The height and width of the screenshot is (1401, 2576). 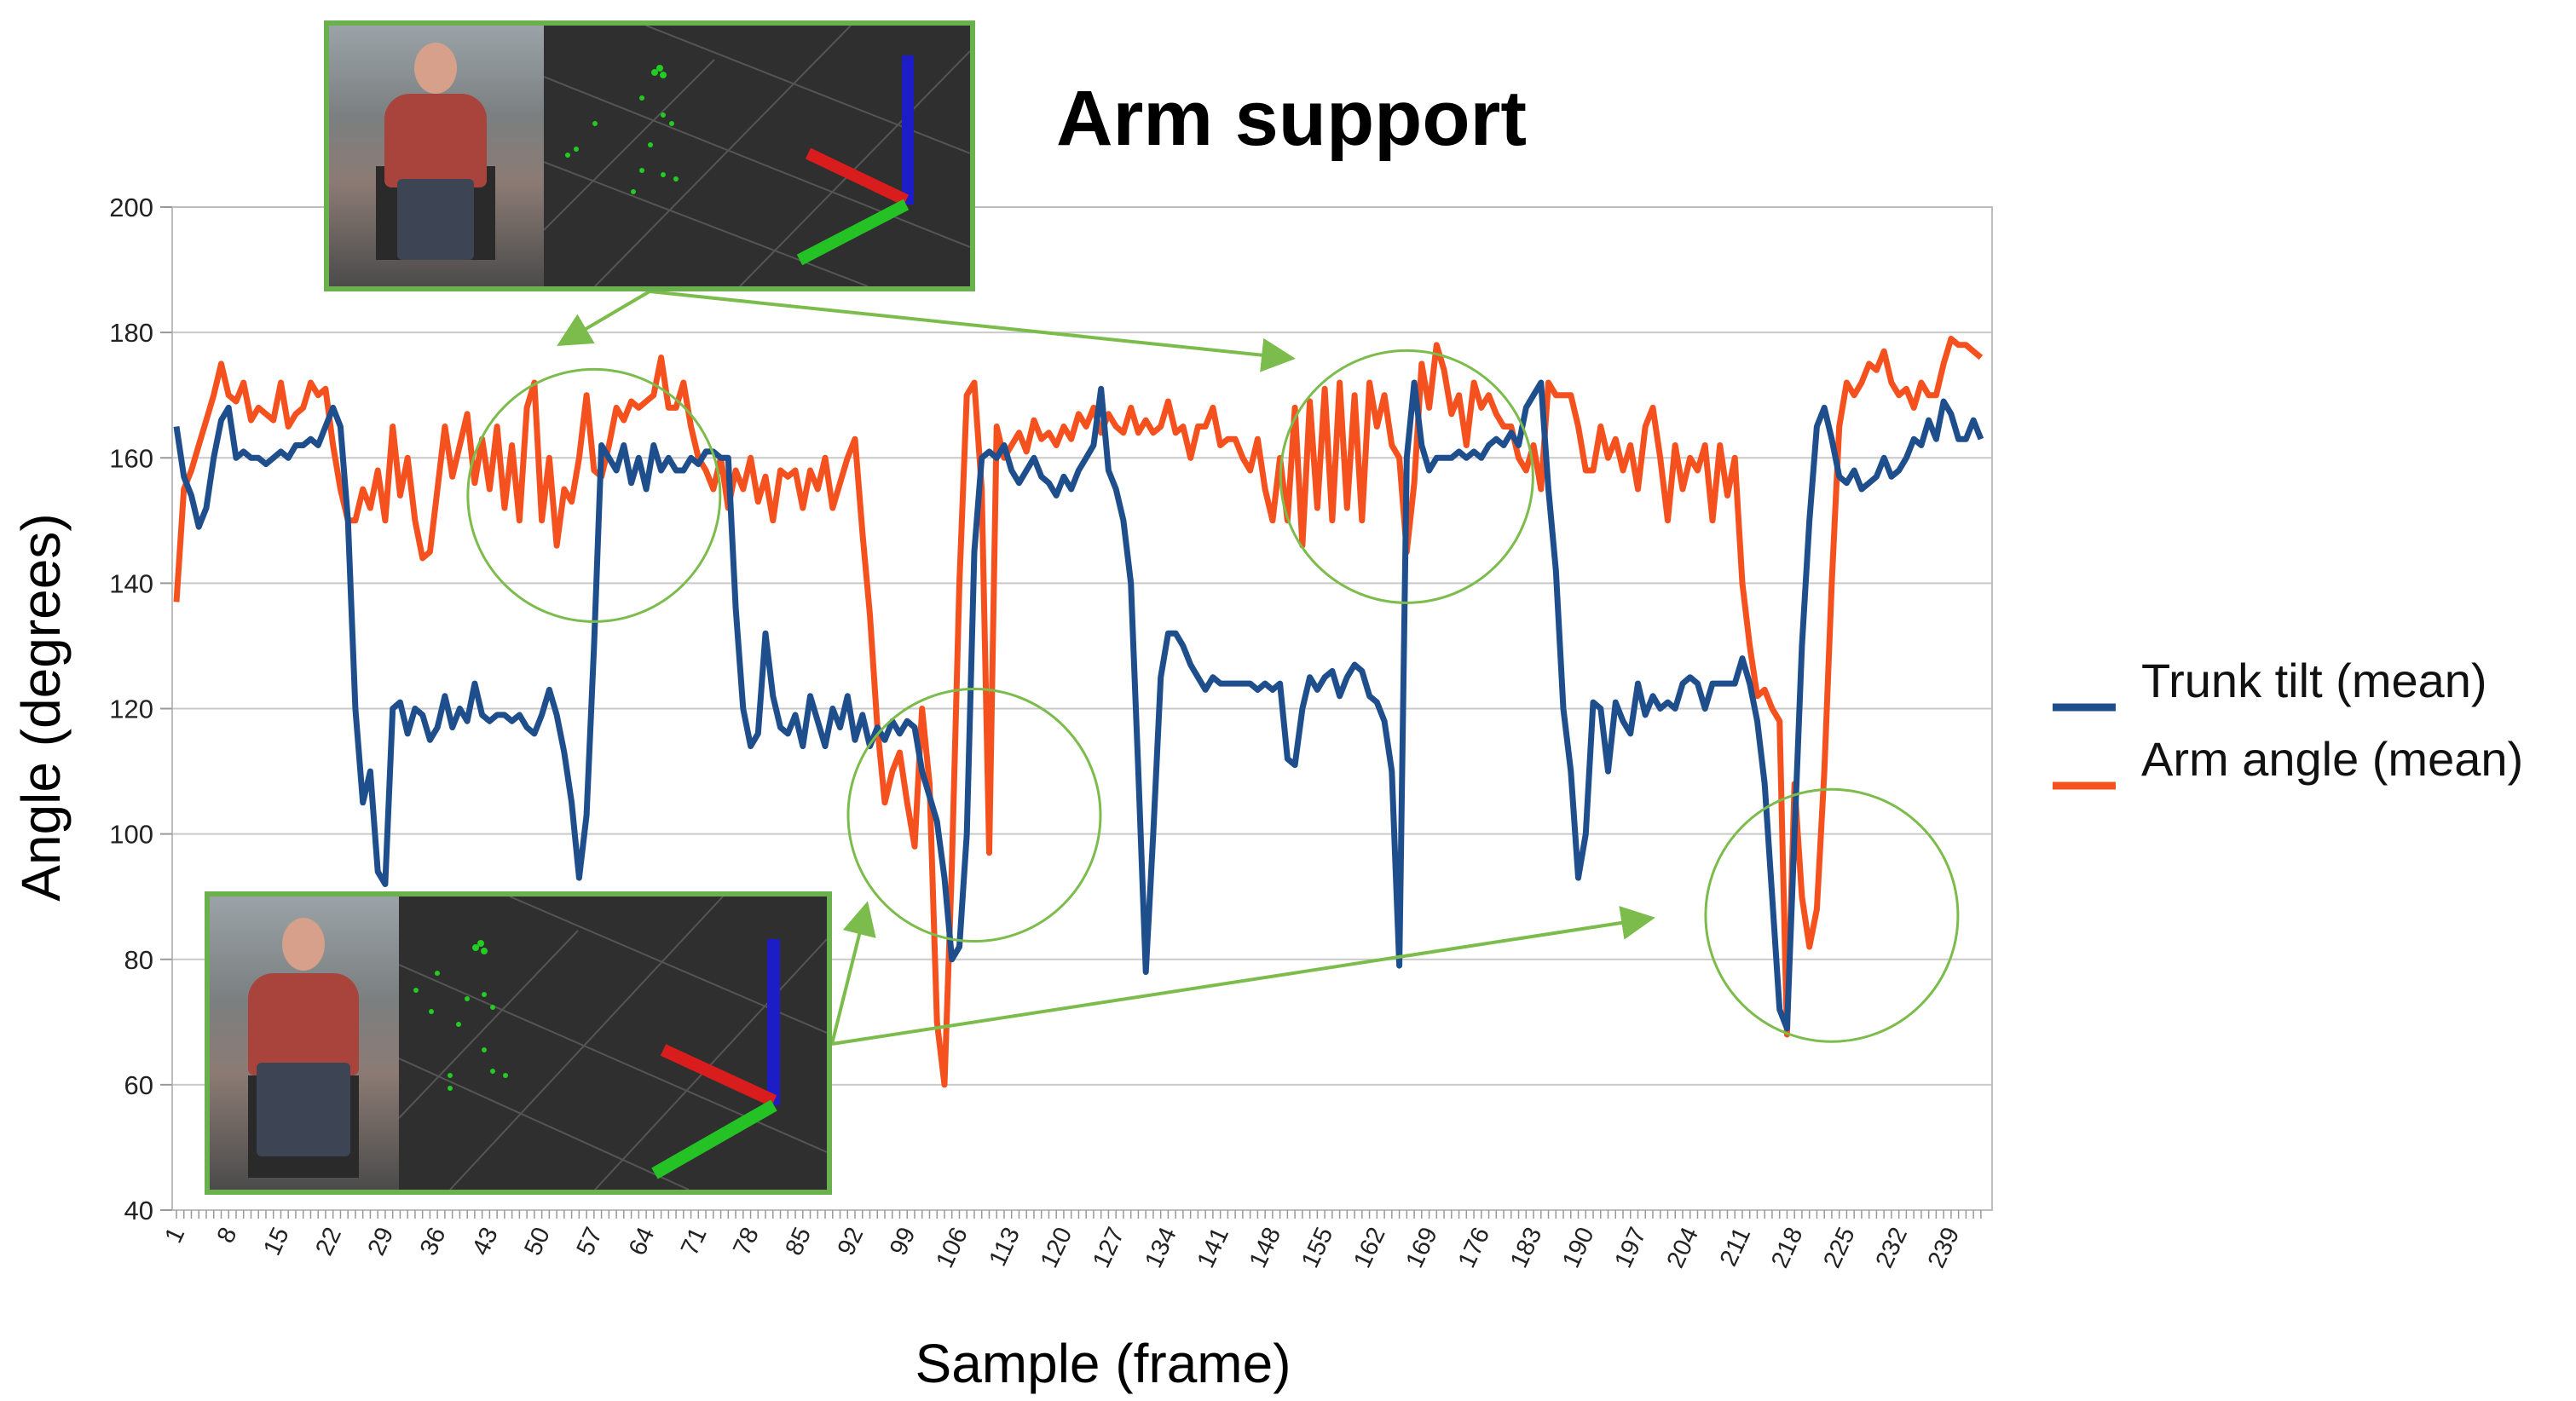 I want to click on x-tick-label: 169, so click(x=1421, y=1247).